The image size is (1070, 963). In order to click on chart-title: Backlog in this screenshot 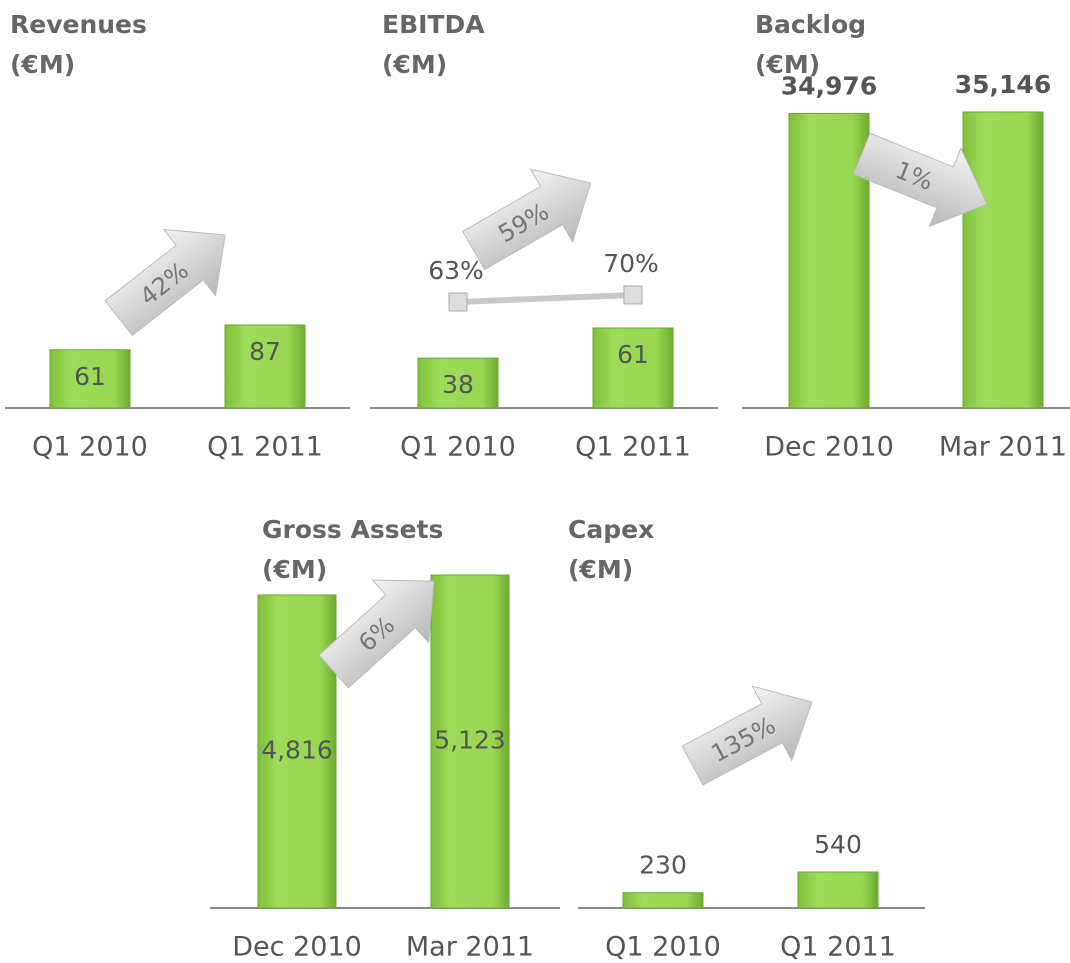, I will do `click(810, 24)`.